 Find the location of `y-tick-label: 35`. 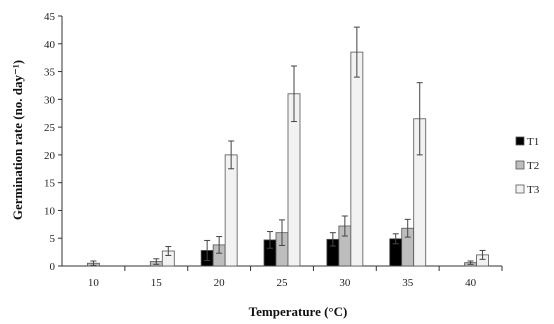

y-tick-label: 35 is located at coordinates (50, 73).